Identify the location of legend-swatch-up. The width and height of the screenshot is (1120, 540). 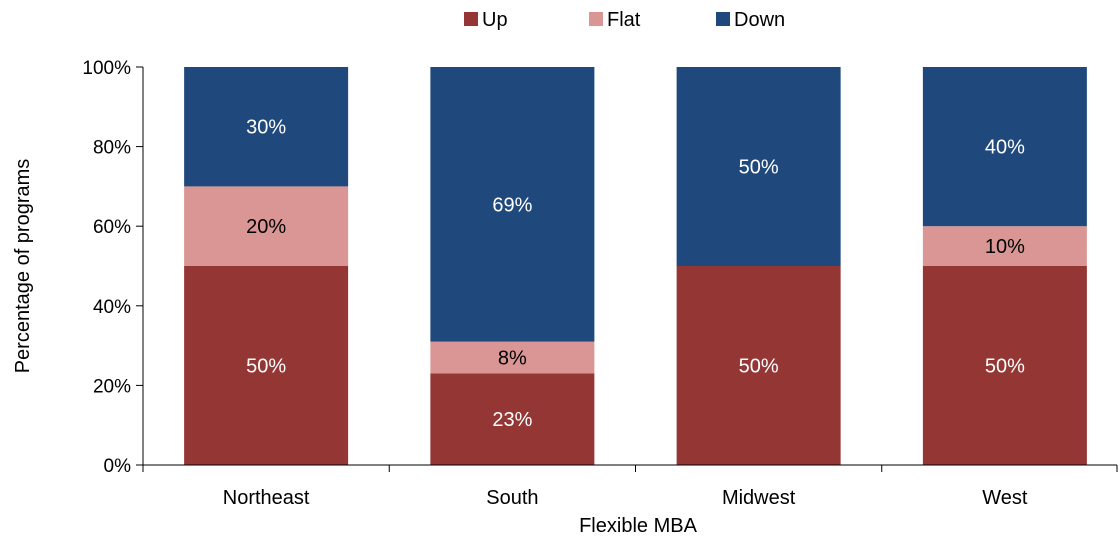
(471, 19).